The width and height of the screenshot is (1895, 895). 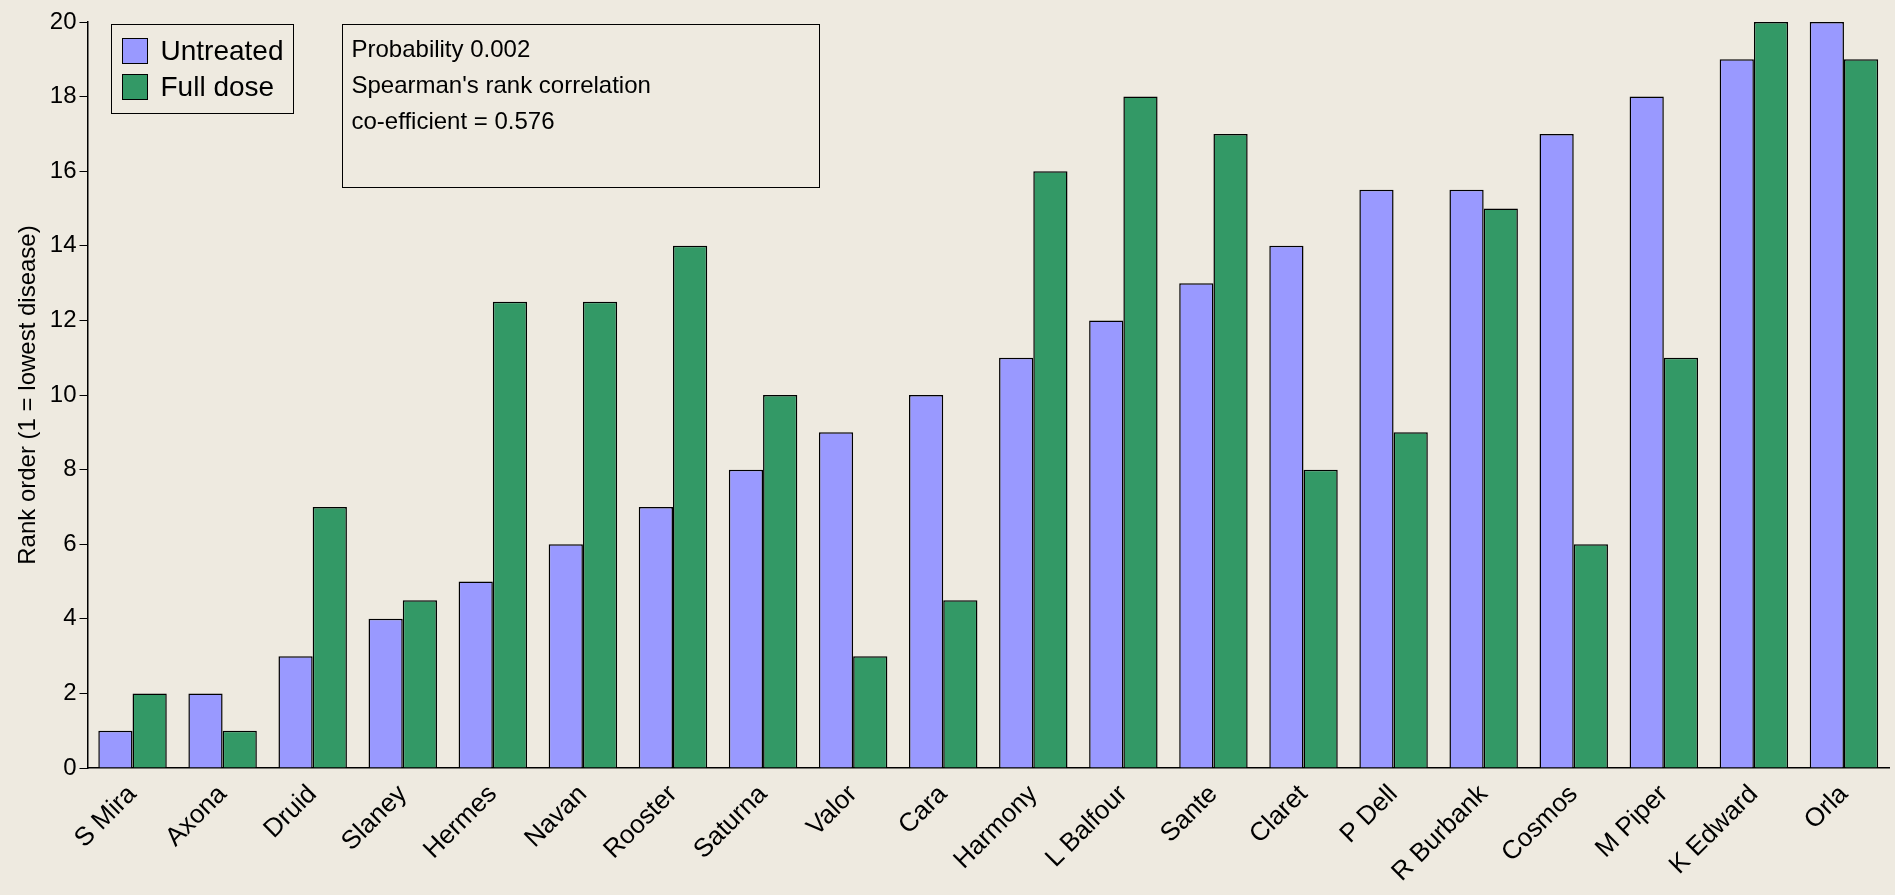 What do you see at coordinates (70, 766) in the screenshot?
I see `y-tick-label: 0` at bounding box center [70, 766].